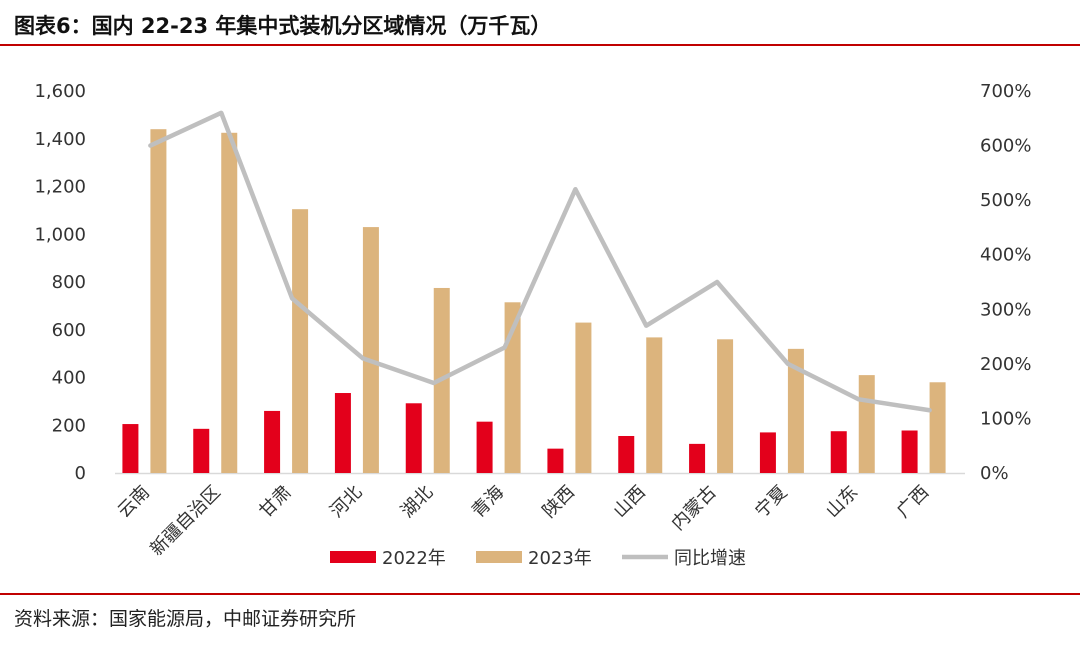 The width and height of the screenshot is (1080, 645). Describe the element at coordinates (60, 187) in the screenshot. I see `y-tick-label: 1,200` at that location.